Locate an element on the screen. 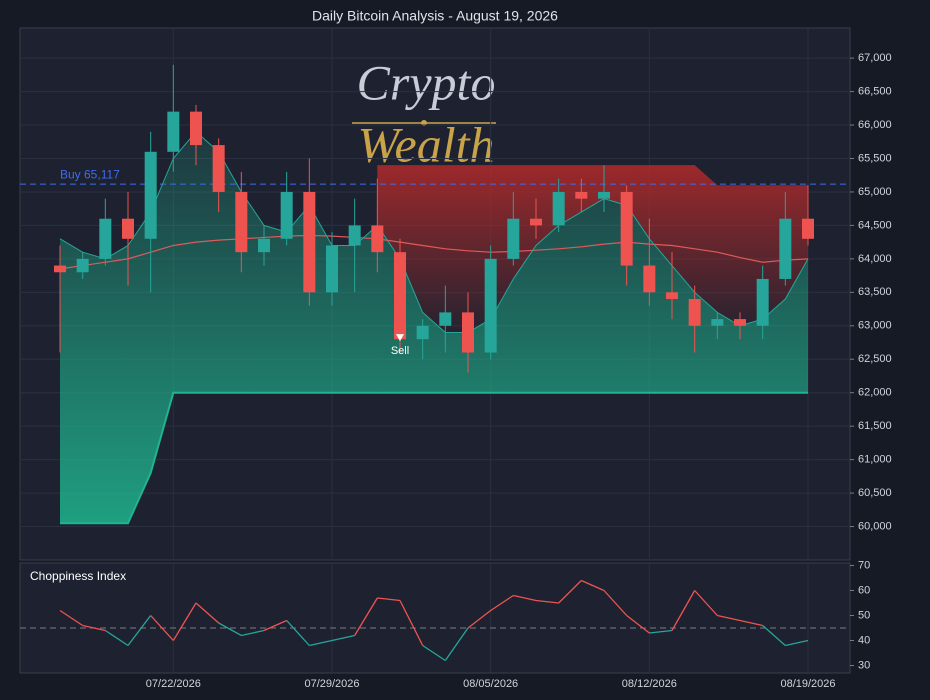 This screenshot has width=930, height=700. y-tick-label: 64,000 is located at coordinates (875, 259).